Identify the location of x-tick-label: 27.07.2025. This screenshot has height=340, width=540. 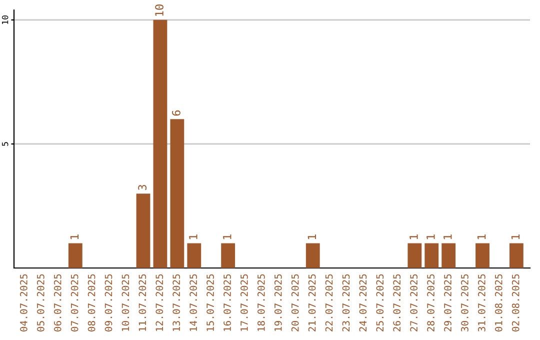
(414, 303).